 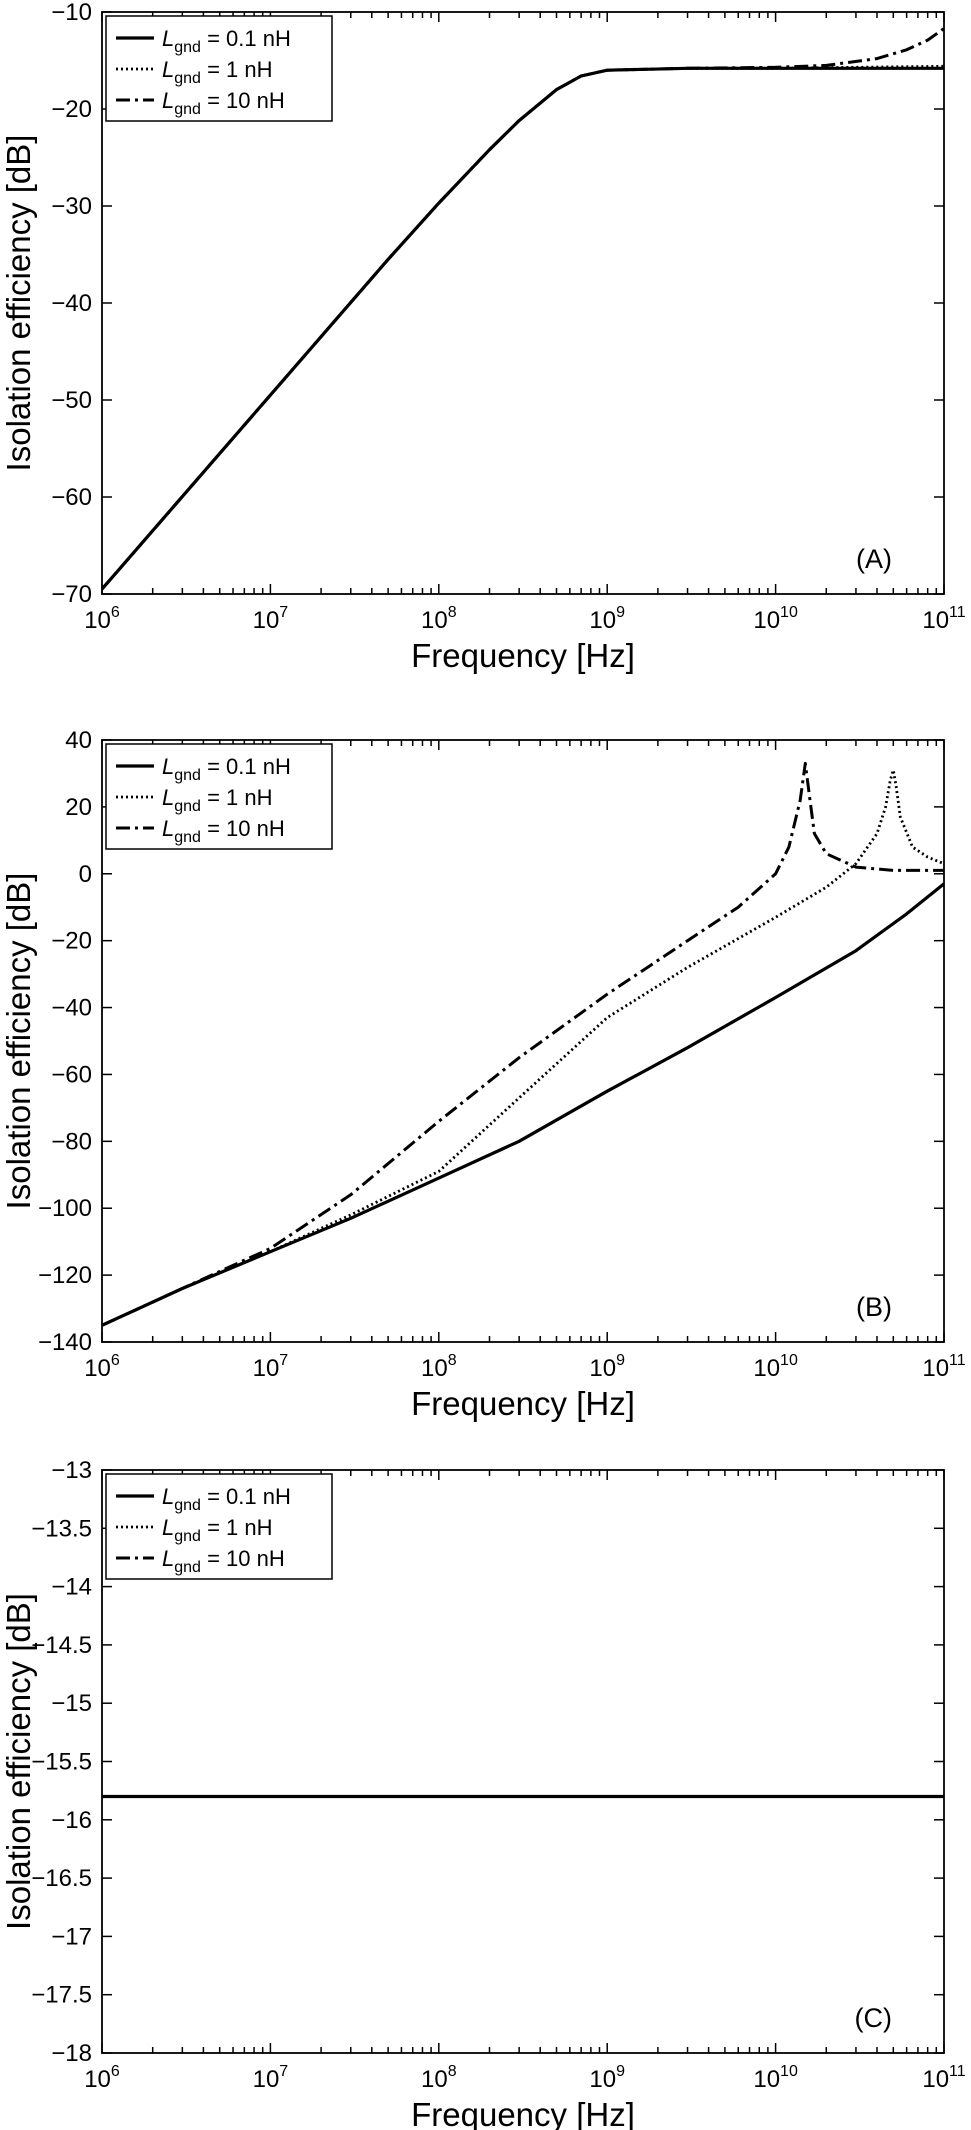 What do you see at coordinates (65, 1208) in the screenshot?
I see `y-tick-label: −100` at bounding box center [65, 1208].